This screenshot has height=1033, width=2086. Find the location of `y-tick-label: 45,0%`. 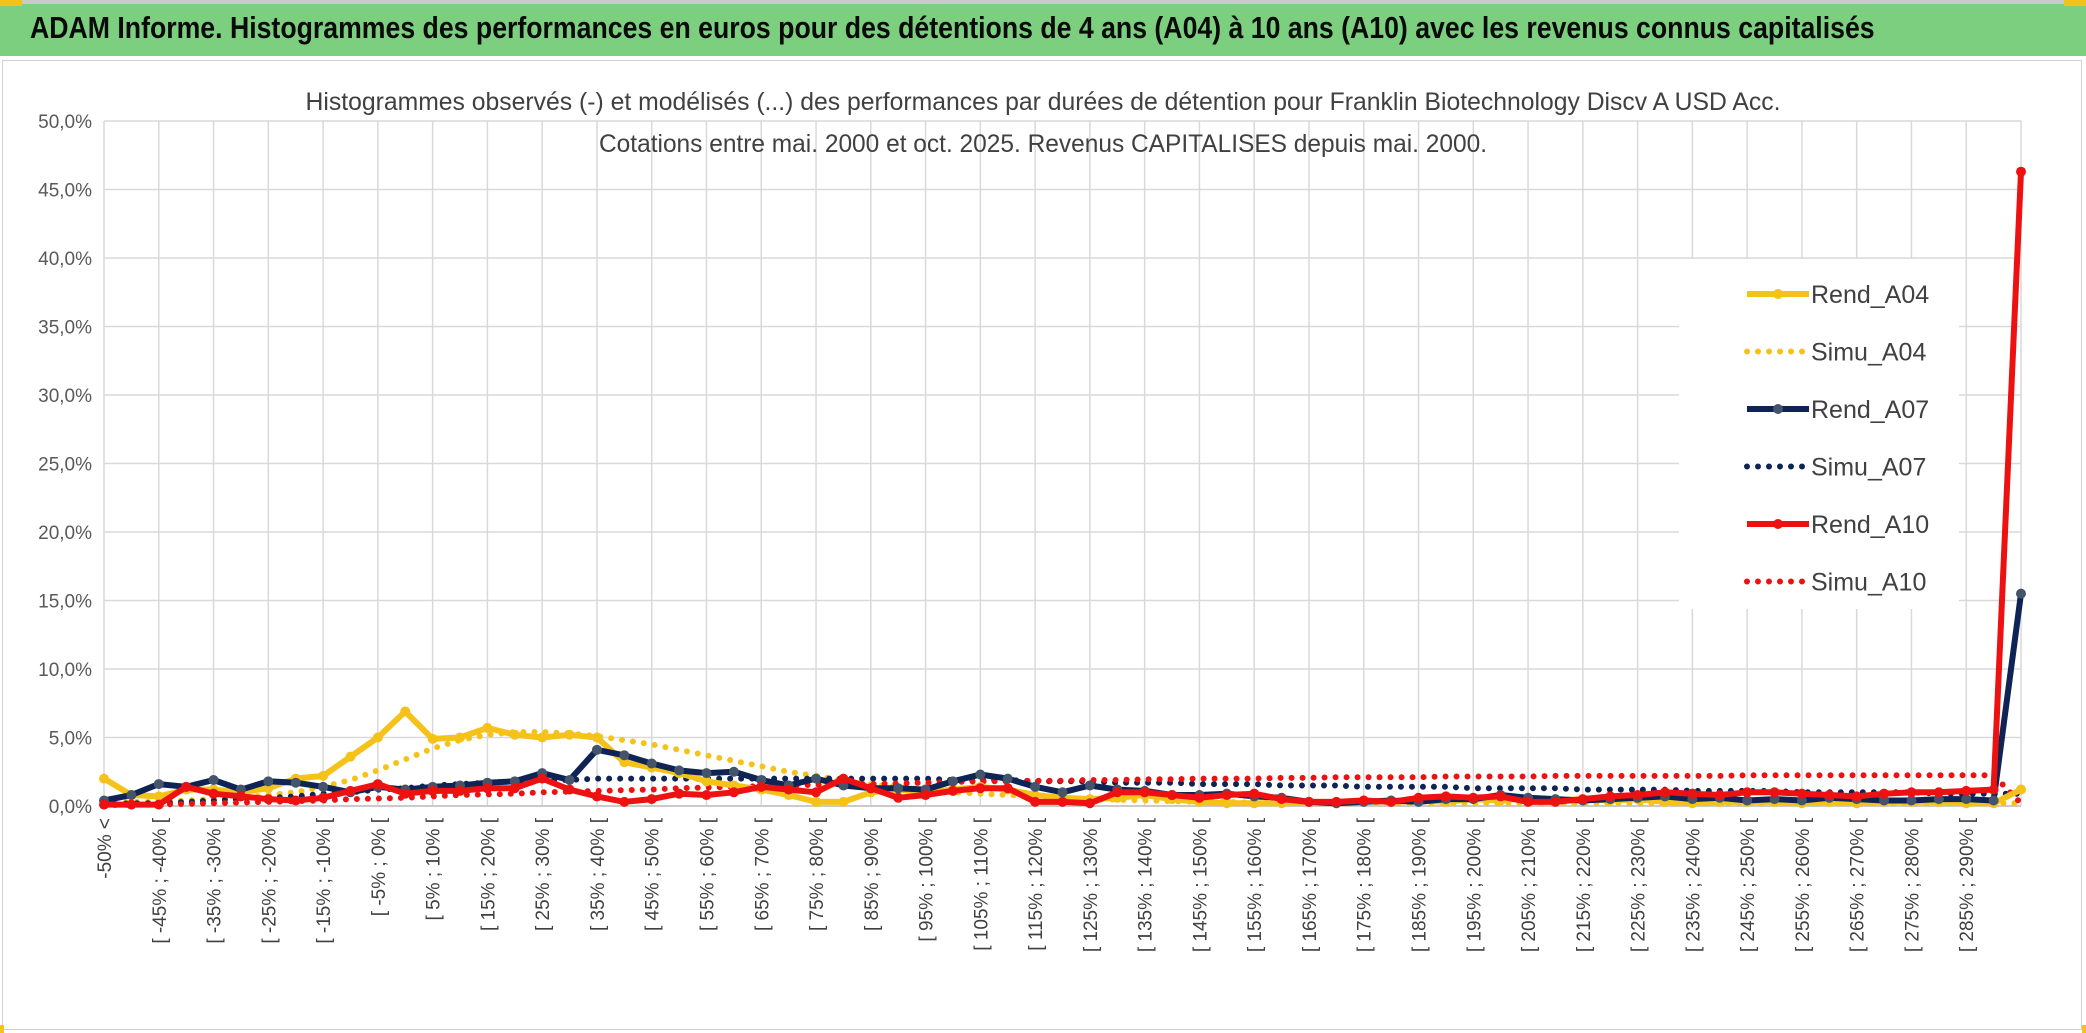

y-tick-label: 45,0% is located at coordinates (65, 191).